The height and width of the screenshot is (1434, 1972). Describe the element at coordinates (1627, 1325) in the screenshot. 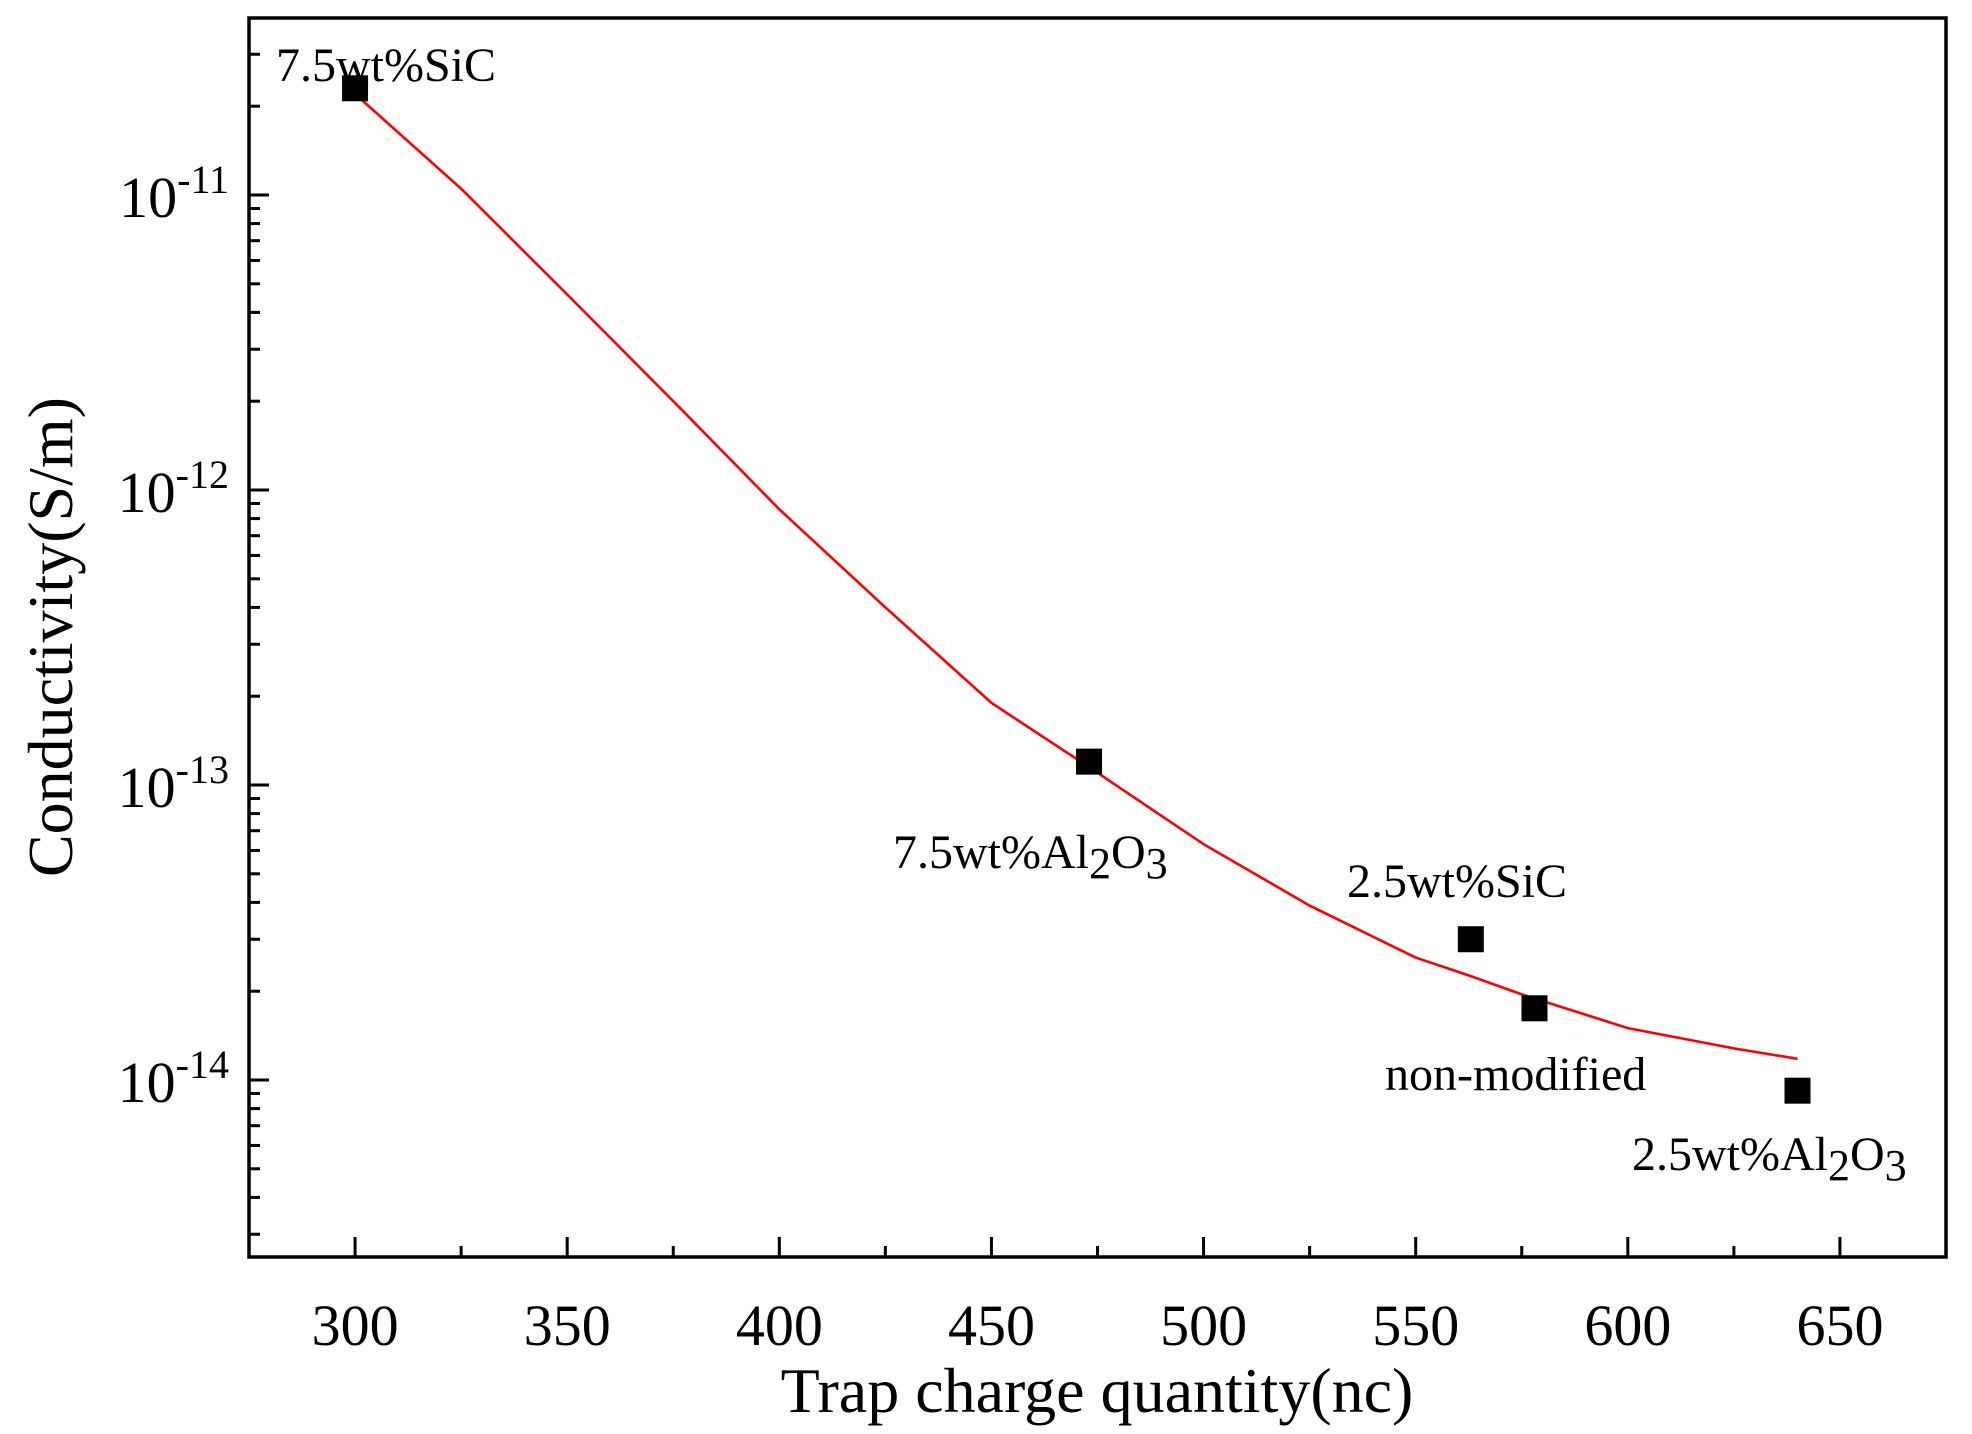

I see `x-tick-label: 600` at that location.